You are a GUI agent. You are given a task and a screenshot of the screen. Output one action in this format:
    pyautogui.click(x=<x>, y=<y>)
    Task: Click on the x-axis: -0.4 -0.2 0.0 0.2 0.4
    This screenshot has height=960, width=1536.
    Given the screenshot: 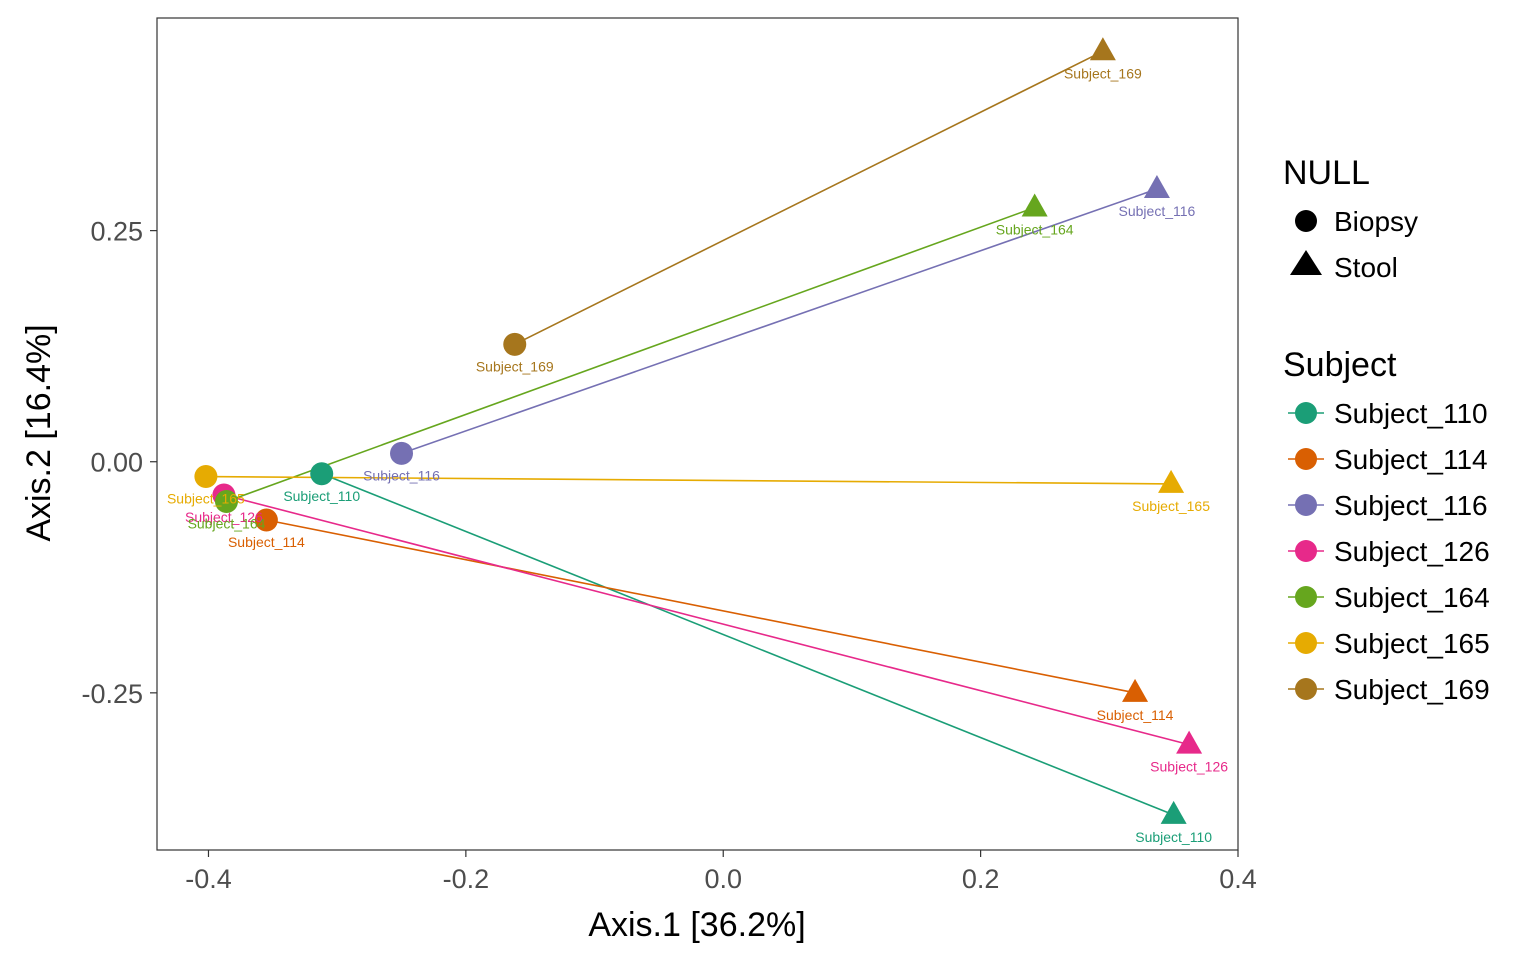 What is the action you would take?
    pyautogui.click(x=721, y=872)
    